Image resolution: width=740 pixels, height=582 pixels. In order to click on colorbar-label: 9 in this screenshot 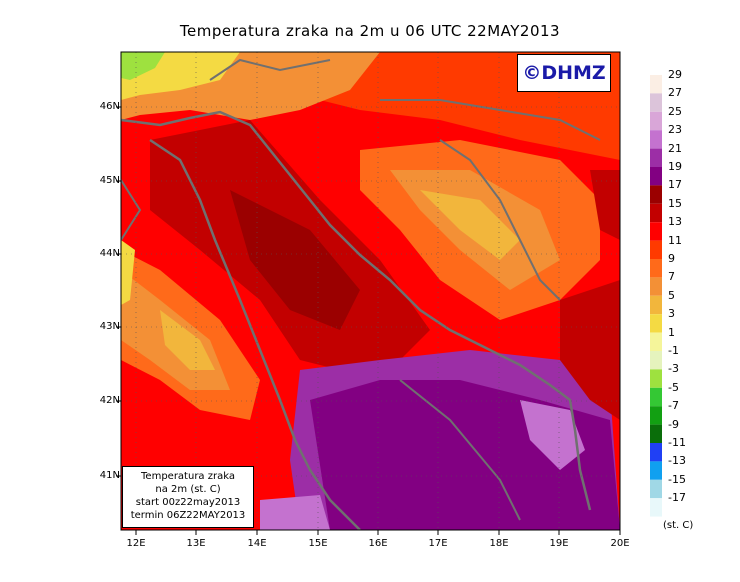, I will do `click(671, 258)`.